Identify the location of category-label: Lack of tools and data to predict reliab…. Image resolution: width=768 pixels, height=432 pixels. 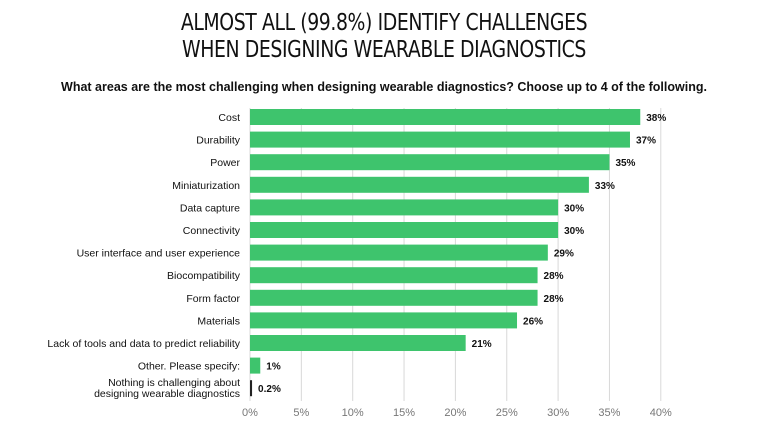
(143, 344).